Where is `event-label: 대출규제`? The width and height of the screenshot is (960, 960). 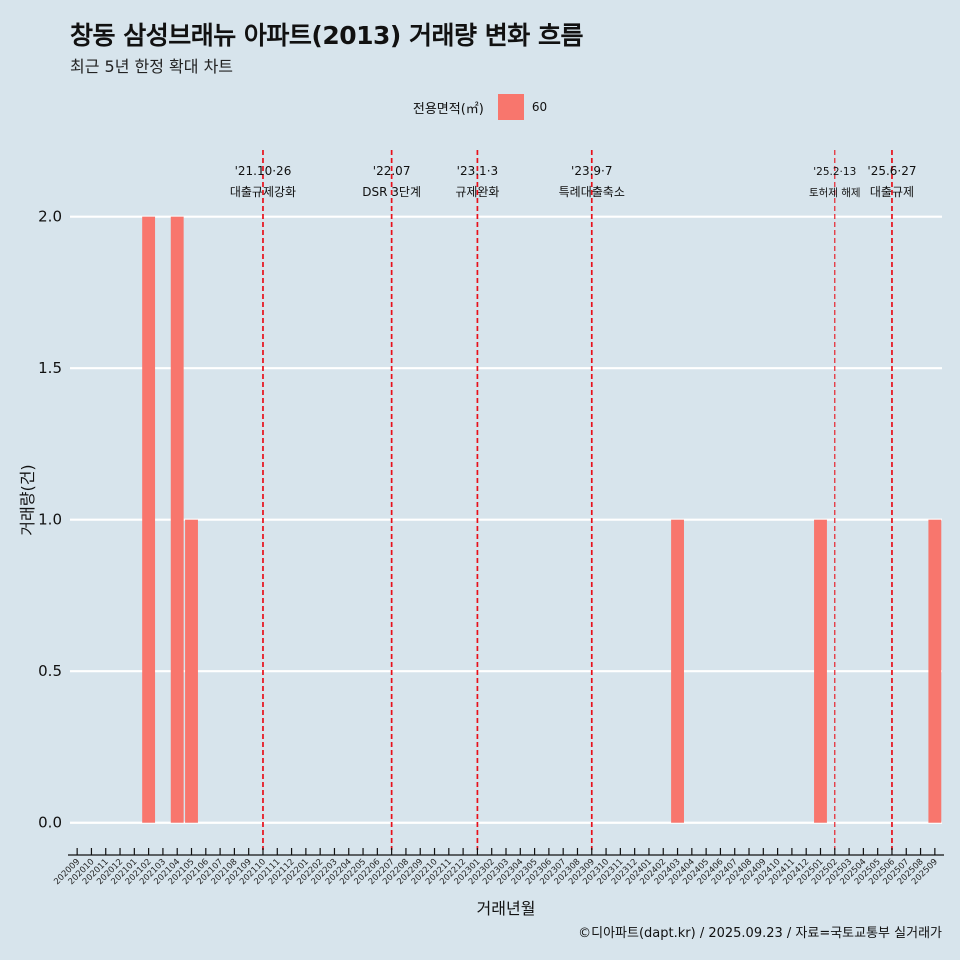 event-label: 대출규제 is located at coordinates (892, 192).